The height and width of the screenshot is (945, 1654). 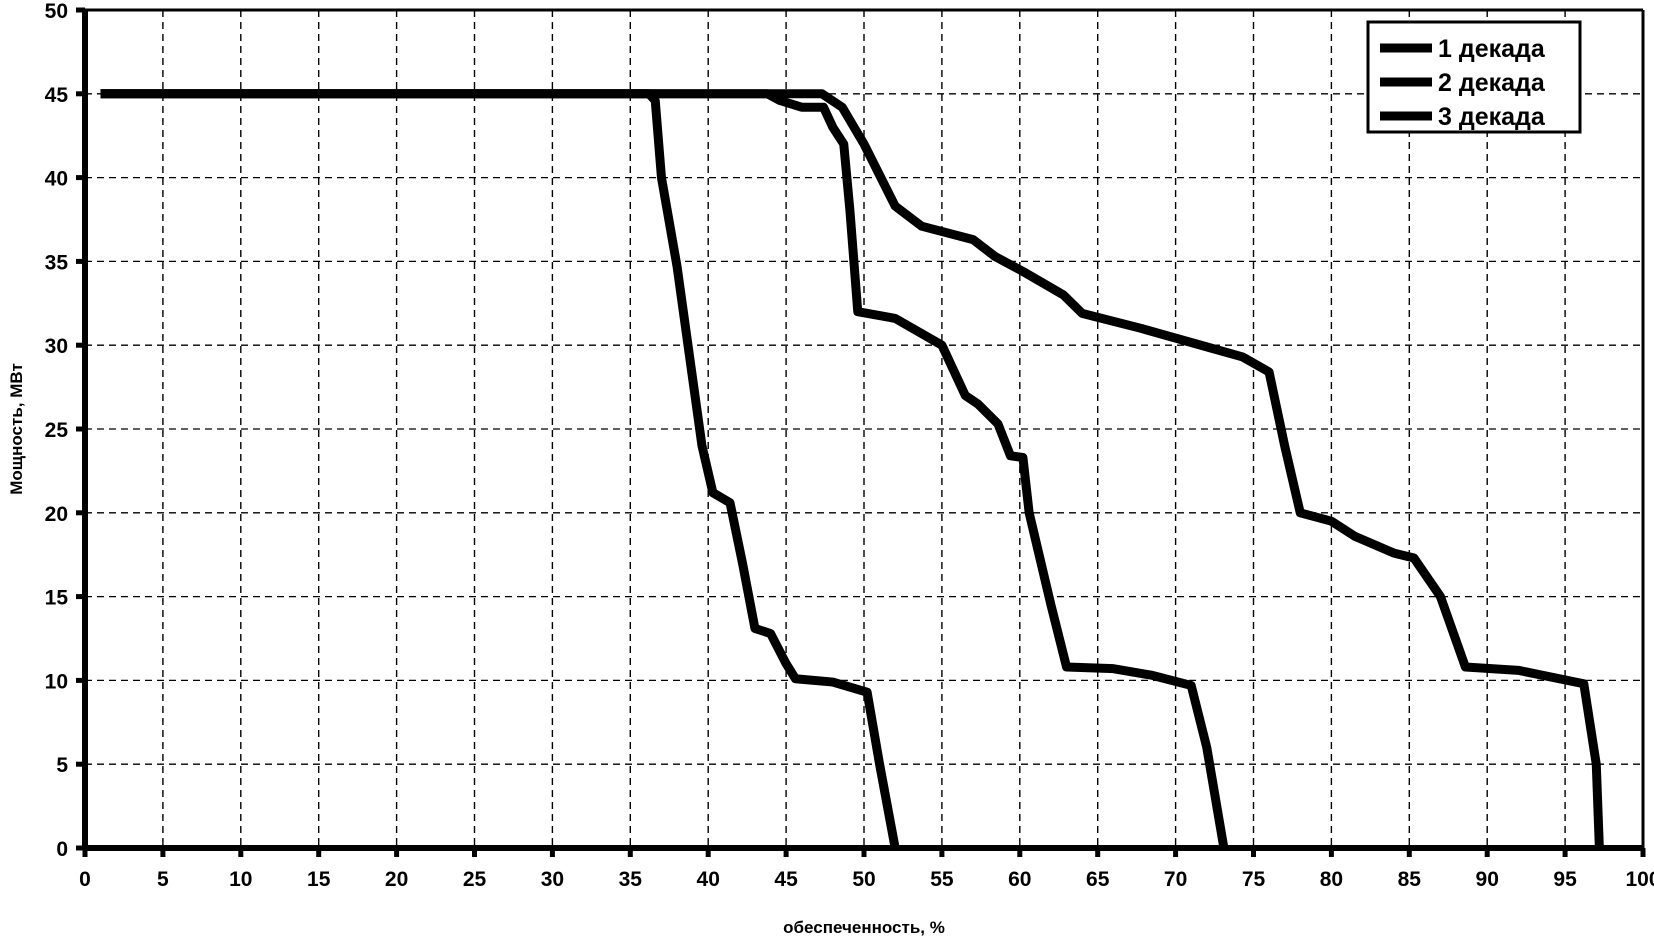 What do you see at coordinates (1331, 879) in the screenshot?
I see `x-tick-label: 80` at bounding box center [1331, 879].